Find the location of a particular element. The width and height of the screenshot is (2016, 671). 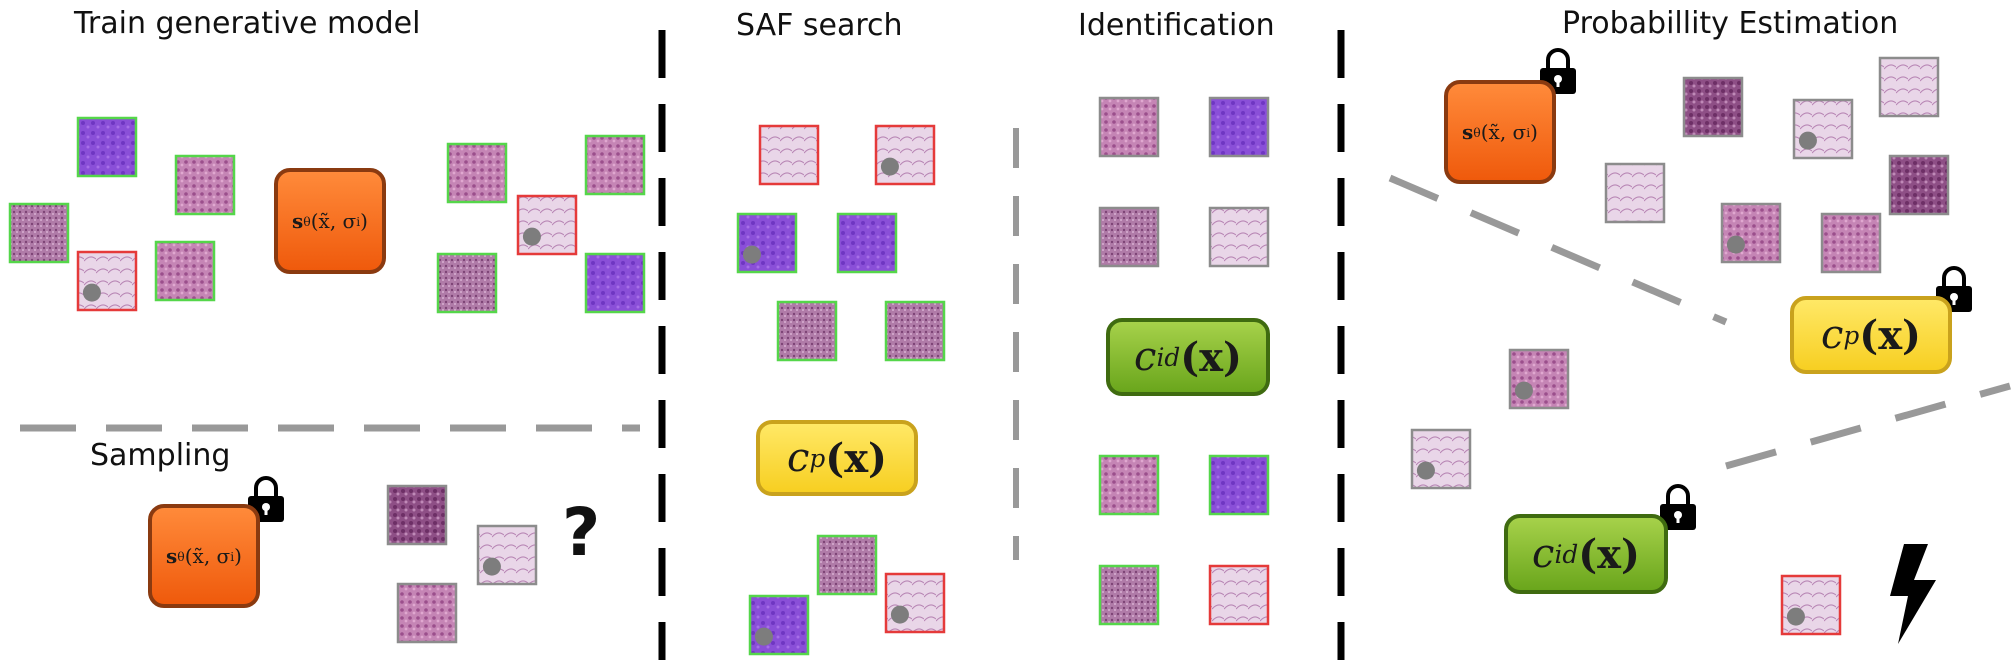

score-model-probability: s θ (x̃, σ i) is located at coordinates (1500, 132).